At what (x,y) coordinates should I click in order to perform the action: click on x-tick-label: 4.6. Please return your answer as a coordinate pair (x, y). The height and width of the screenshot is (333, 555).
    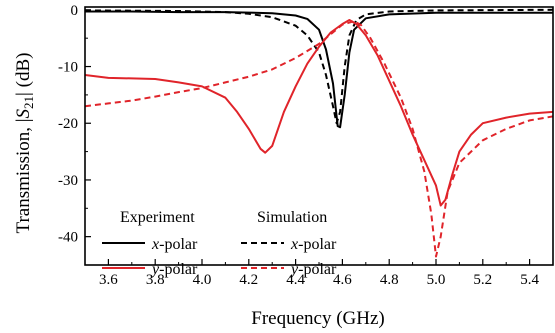
    Looking at the image, I should click on (342, 280).